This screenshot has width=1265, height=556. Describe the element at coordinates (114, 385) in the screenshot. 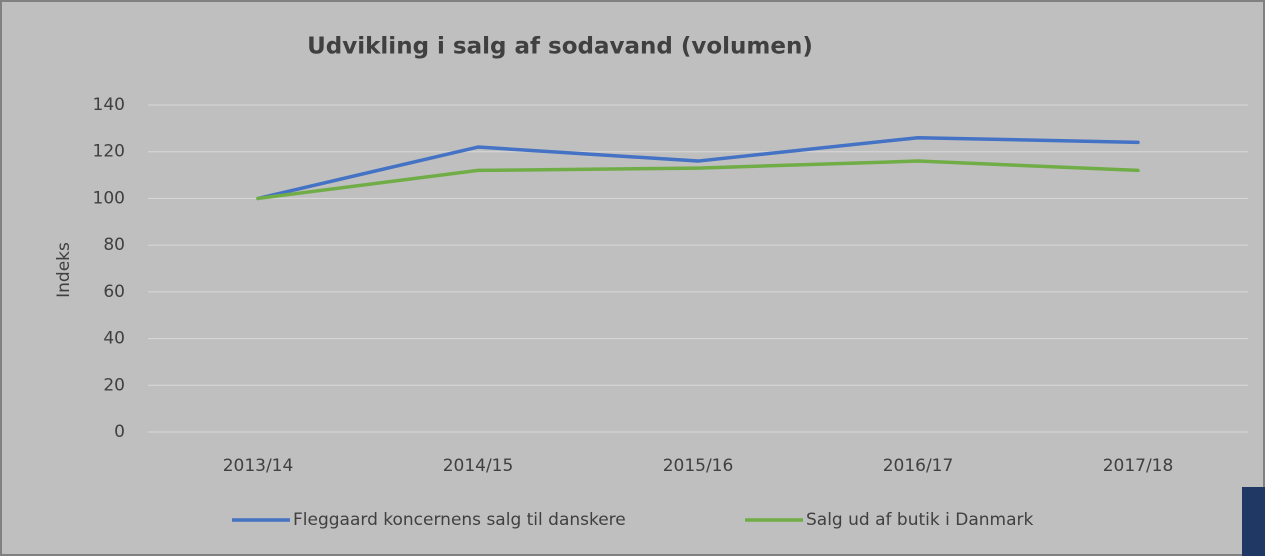

I see `y-tick-label: 20` at that location.